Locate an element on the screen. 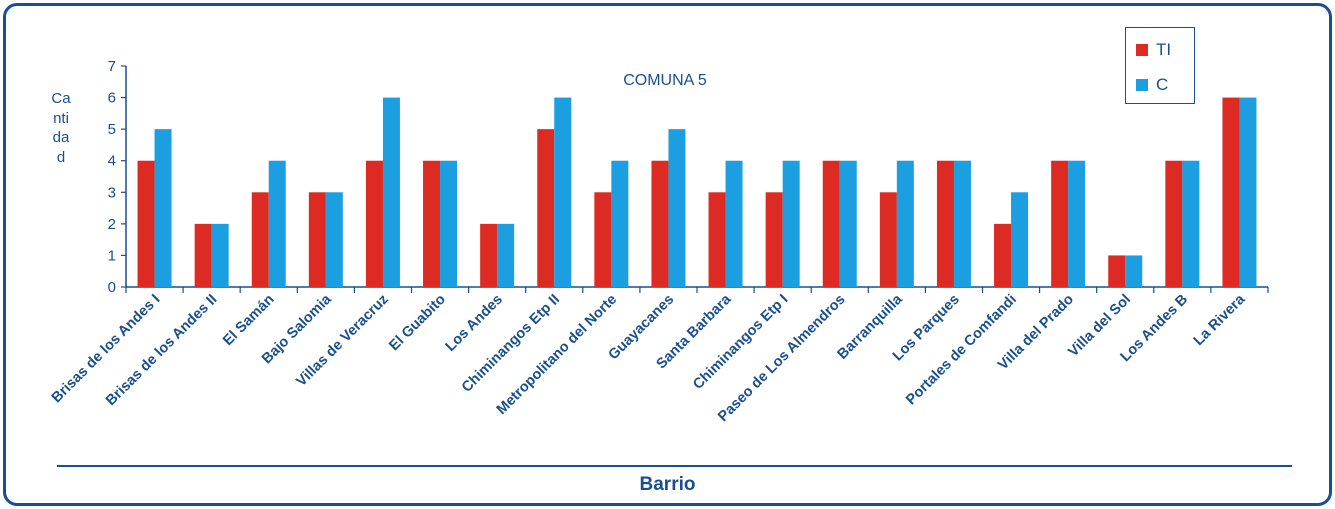  x-tick-label: El Guabito is located at coordinates (417, 322).